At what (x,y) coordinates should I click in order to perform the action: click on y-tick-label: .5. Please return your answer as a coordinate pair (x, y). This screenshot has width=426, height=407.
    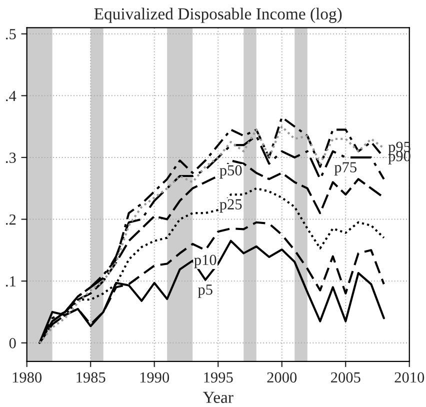
    Looking at the image, I should click on (11, 34).